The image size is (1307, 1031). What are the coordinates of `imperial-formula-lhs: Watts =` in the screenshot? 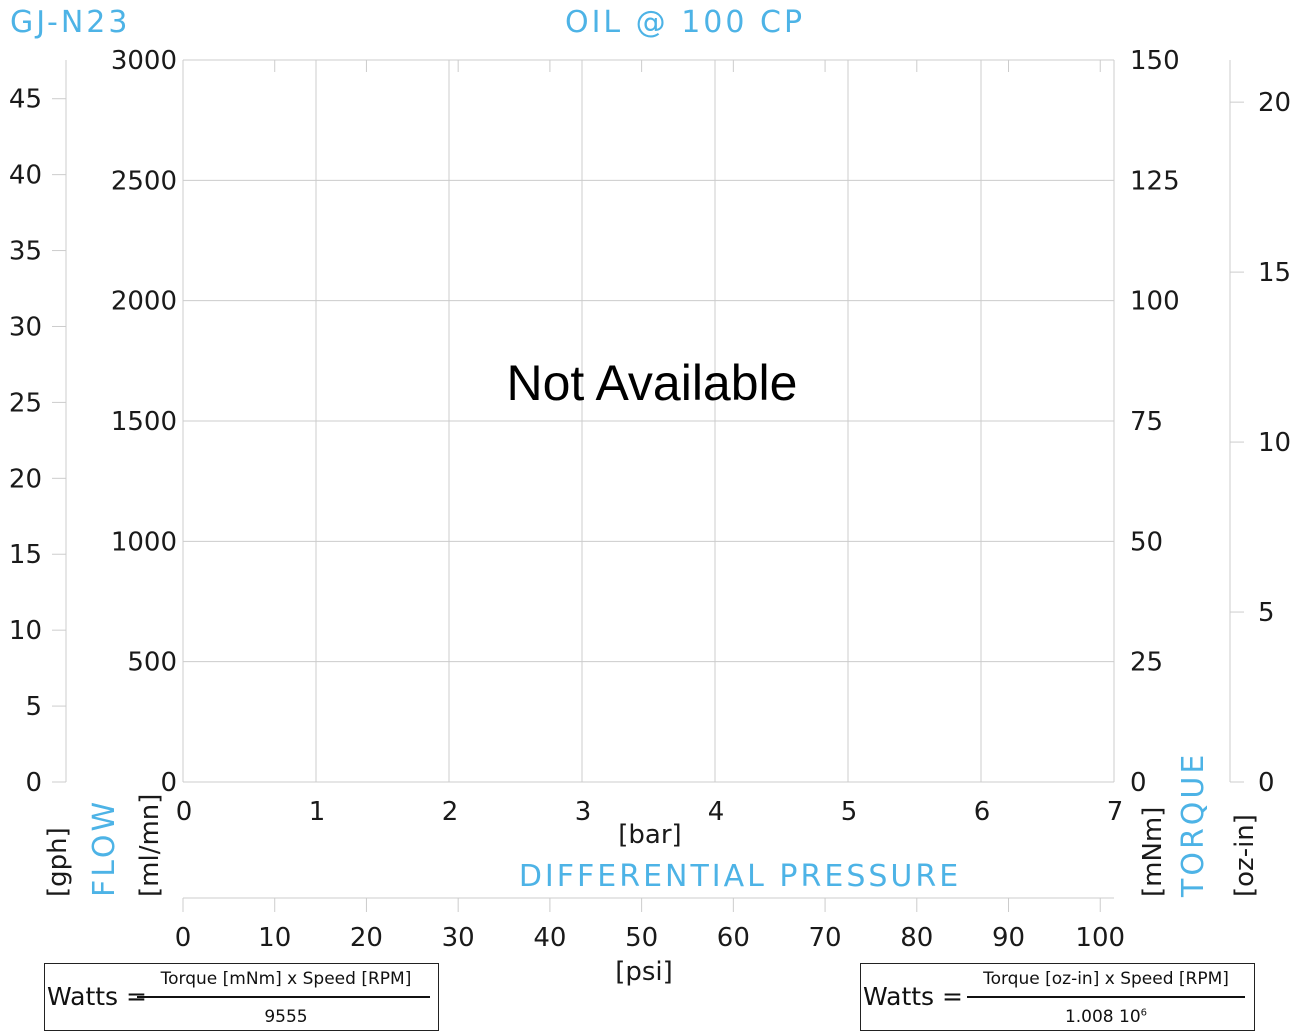 It's located at (913, 996).